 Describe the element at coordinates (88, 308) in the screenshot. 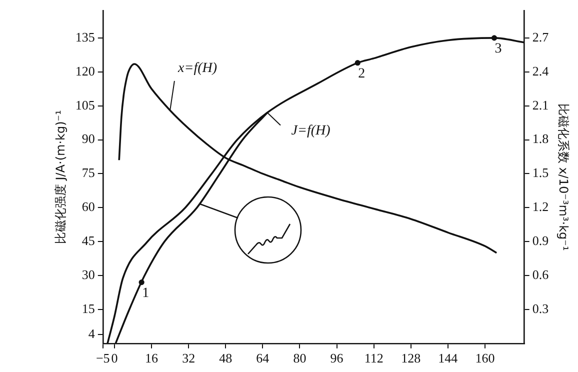

I see `y-tick-label: 15` at that location.